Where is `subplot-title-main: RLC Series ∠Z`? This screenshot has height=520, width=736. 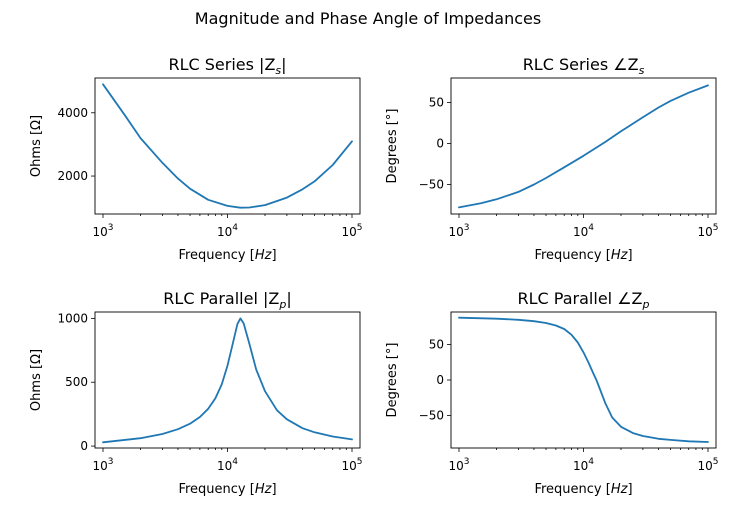
subplot-title-main: RLC Series ∠Z is located at coordinates (581, 64).